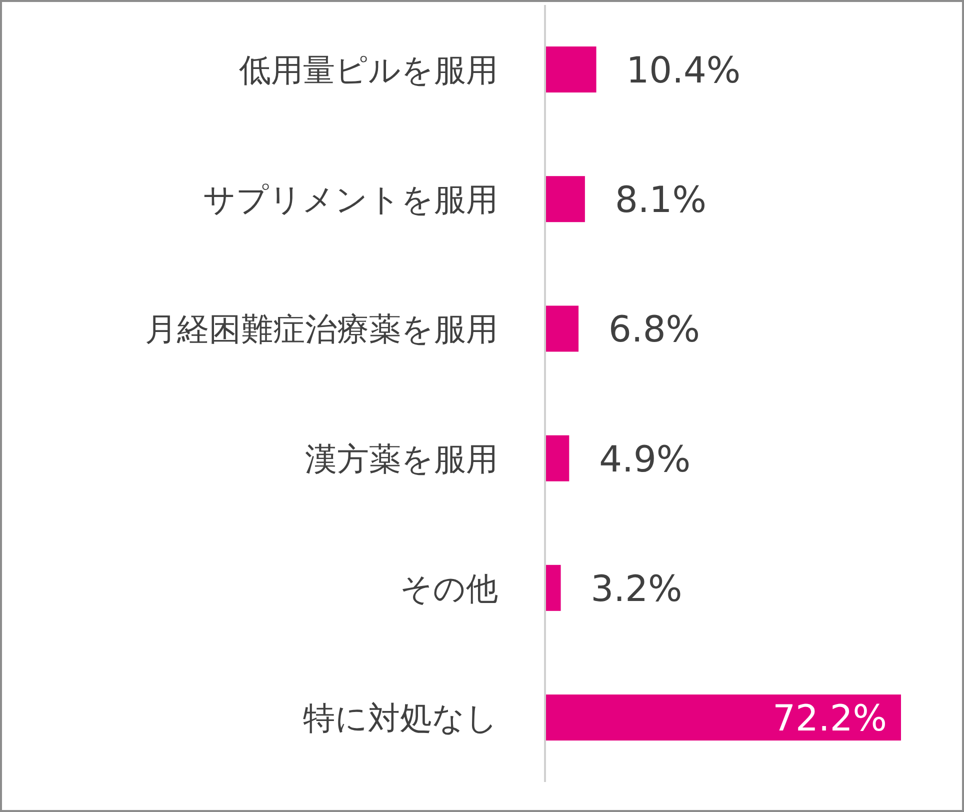  Describe the element at coordinates (368, 70) in the screenshot. I see `y-tick-label: 低用量ピルを服用` at that location.